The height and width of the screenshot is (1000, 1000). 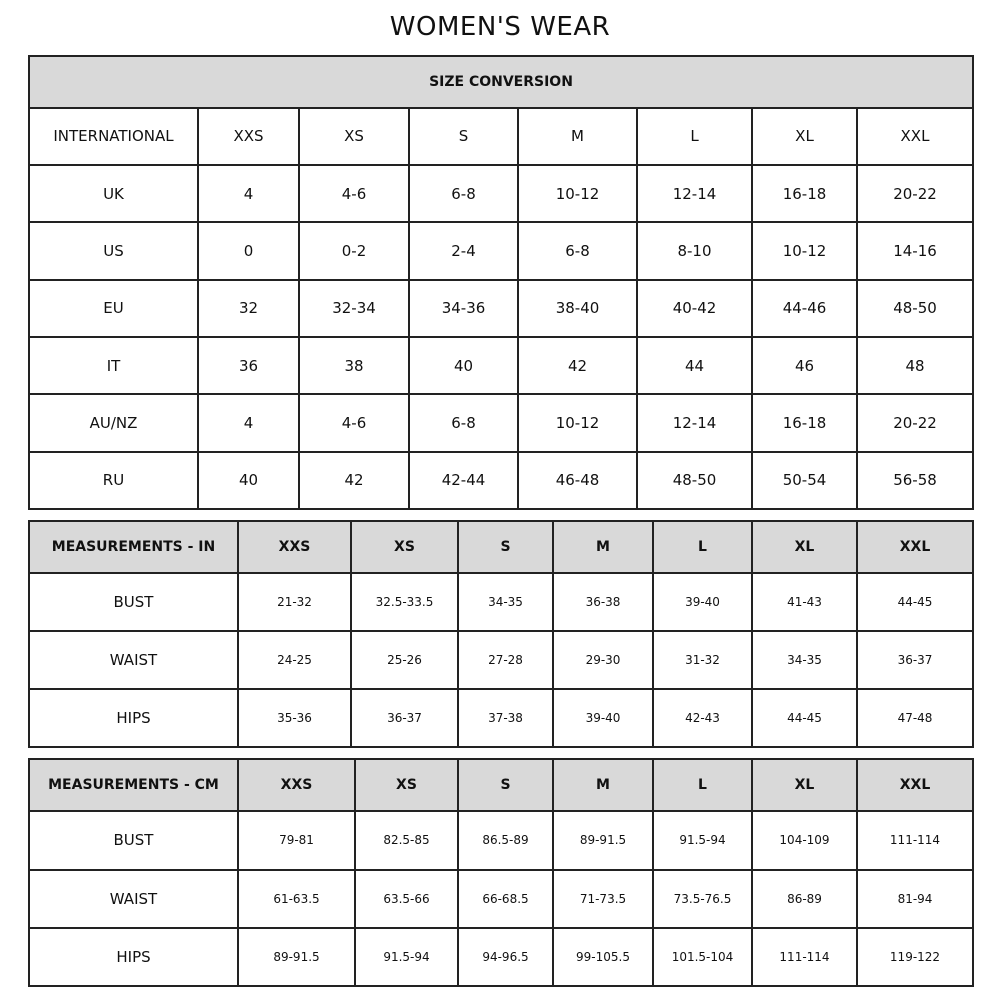 I want to click on row-label: AU/NZ, so click(x=113, y=423).